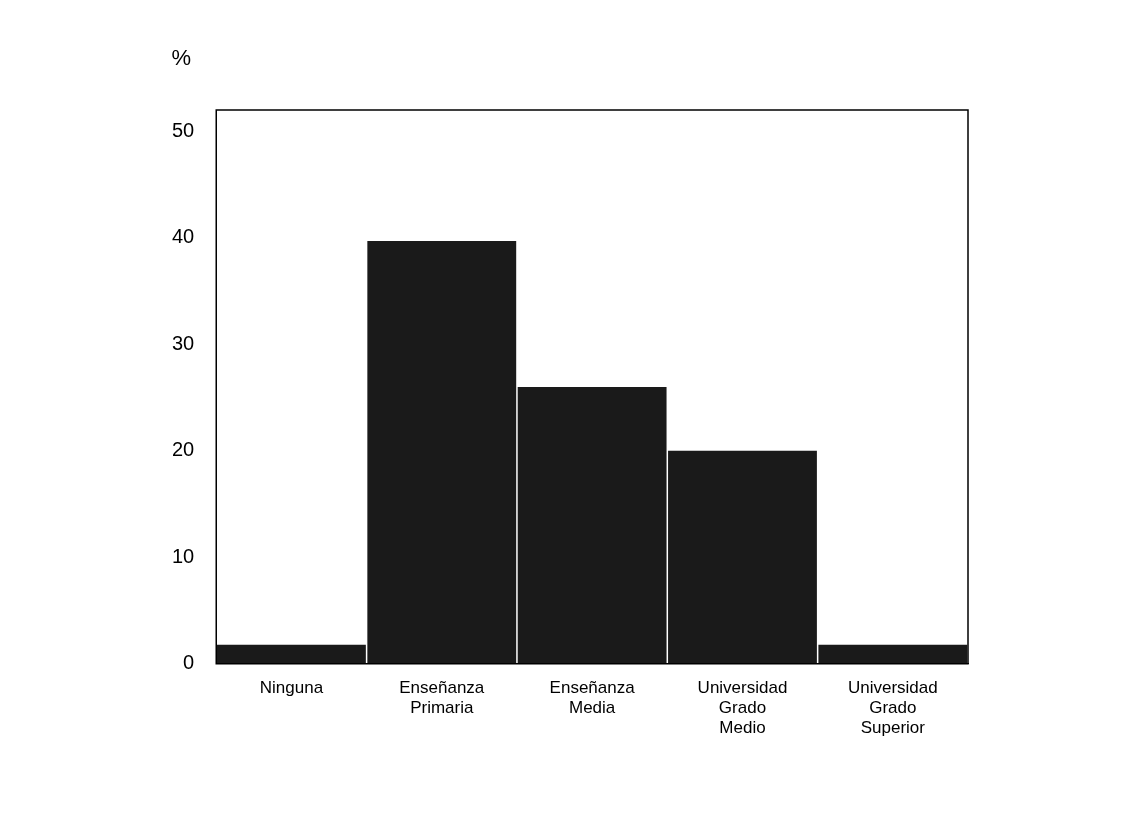 This screenshot has width=1138, height=813. Describe the element at coordinates (183, 342) in the screenshot. I see `y-tick-label: 30` at that location.